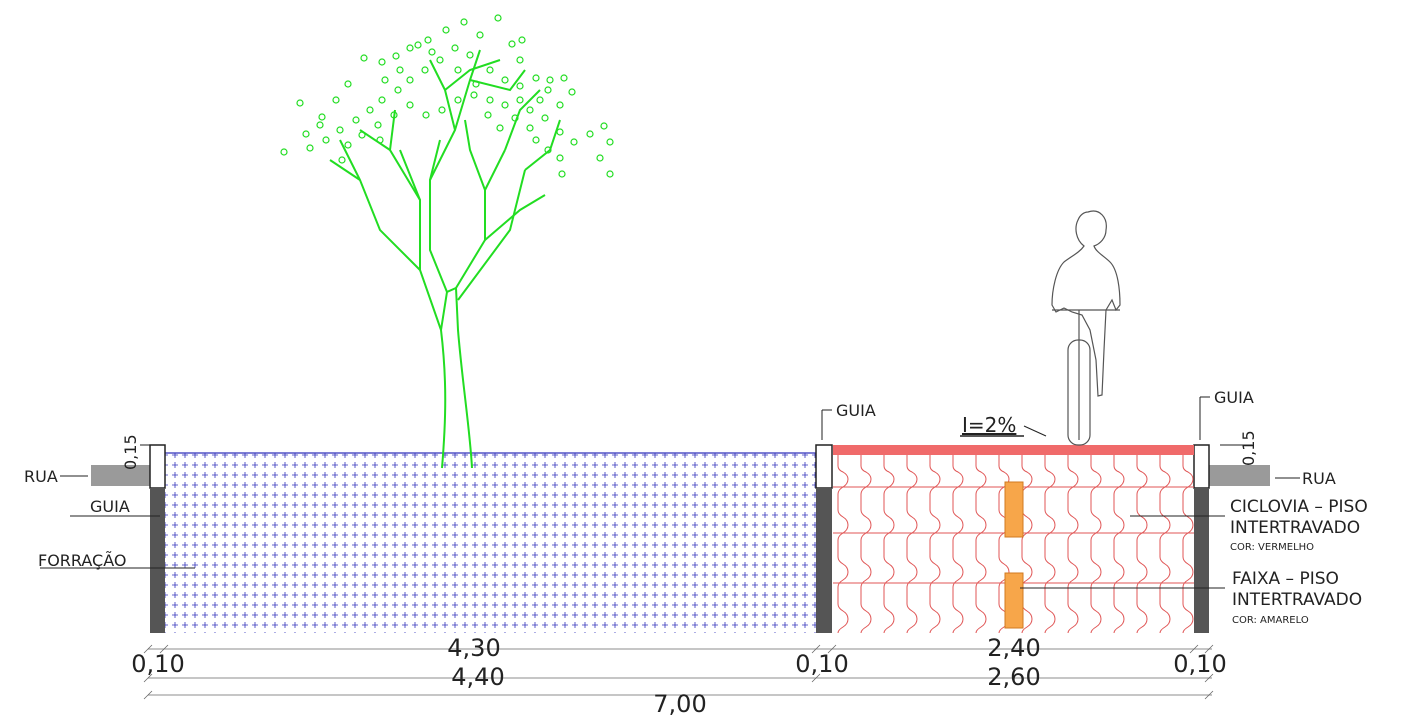  Describe the element at coordinates (120, 475) in the screenshot. I see `road-left` at that location.